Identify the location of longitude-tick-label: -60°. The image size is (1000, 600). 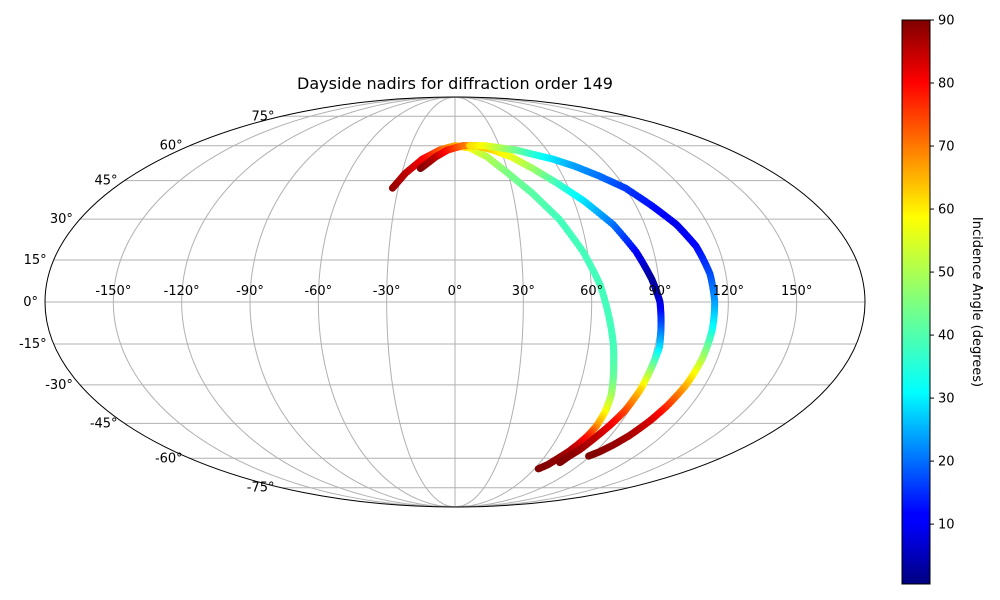
(318, 291).